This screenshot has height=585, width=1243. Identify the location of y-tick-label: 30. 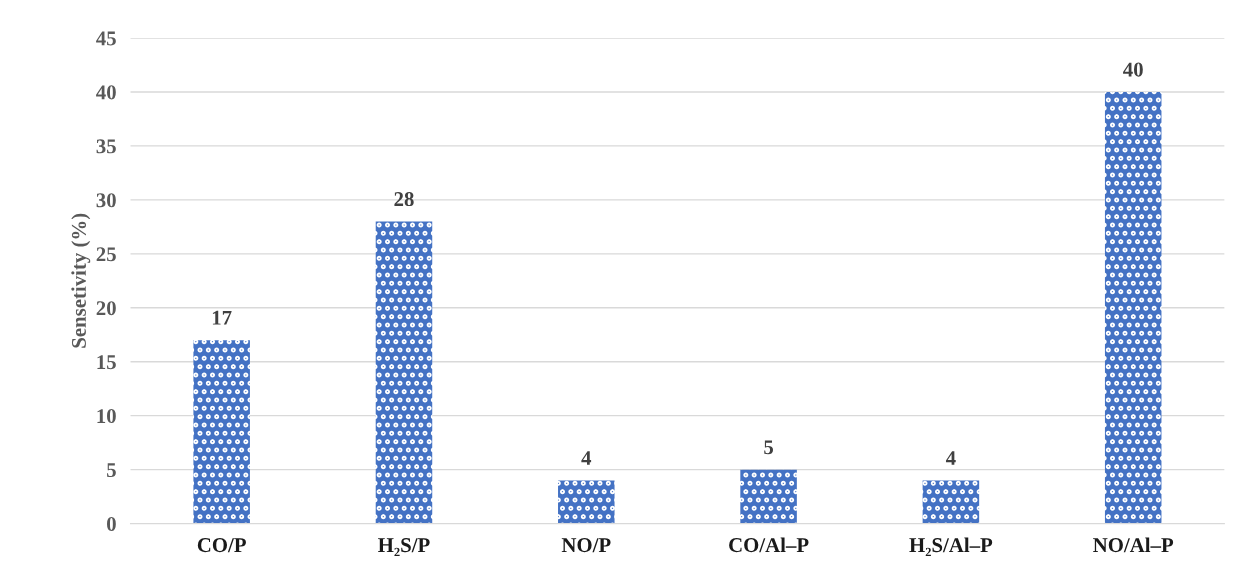
(106, 200).